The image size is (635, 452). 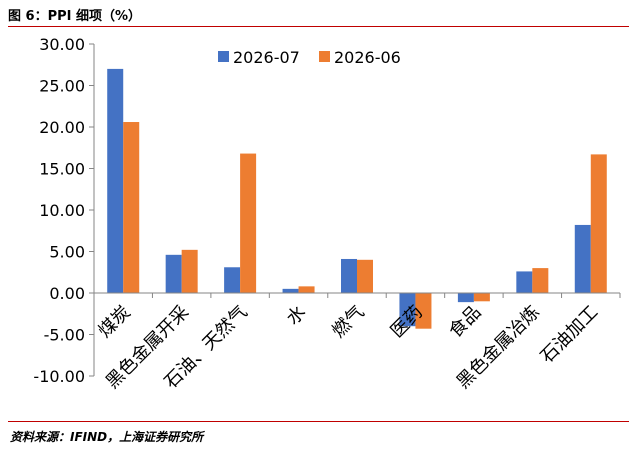 I want to click on x-category-label: 燃气, so click(x=348, y=322).